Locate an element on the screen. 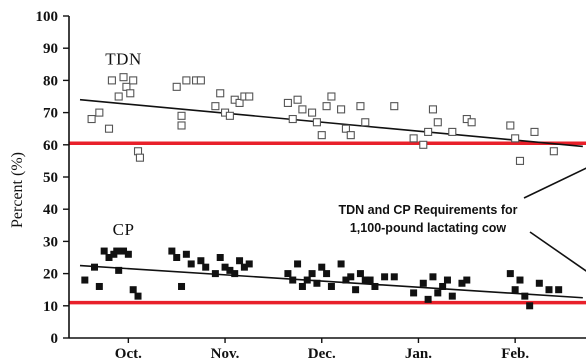 The image size is (586, 360). y-tick-label: 70 is located at coordinates (50, 114).